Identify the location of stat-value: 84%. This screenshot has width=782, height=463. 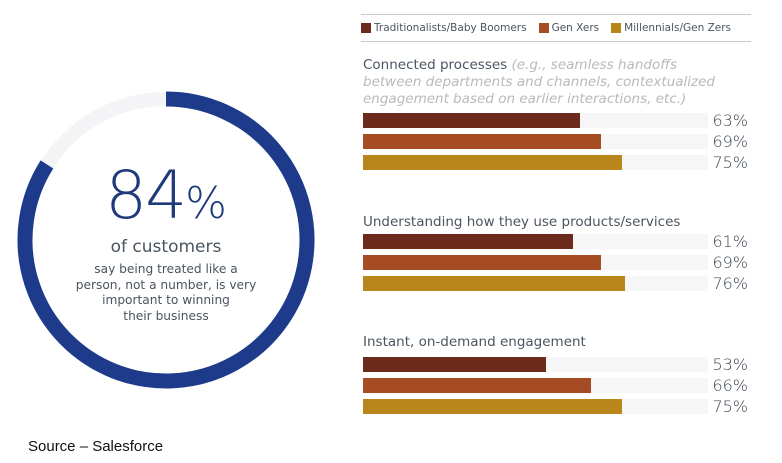
(166, 196).